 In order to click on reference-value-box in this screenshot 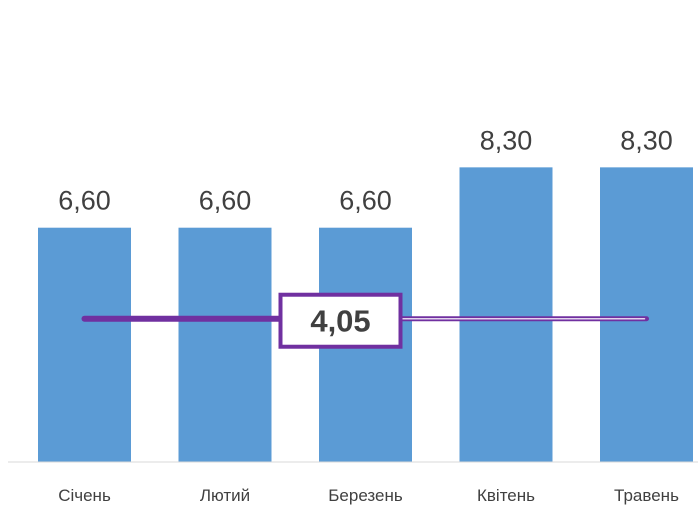, I will do `click(340, 320)`.